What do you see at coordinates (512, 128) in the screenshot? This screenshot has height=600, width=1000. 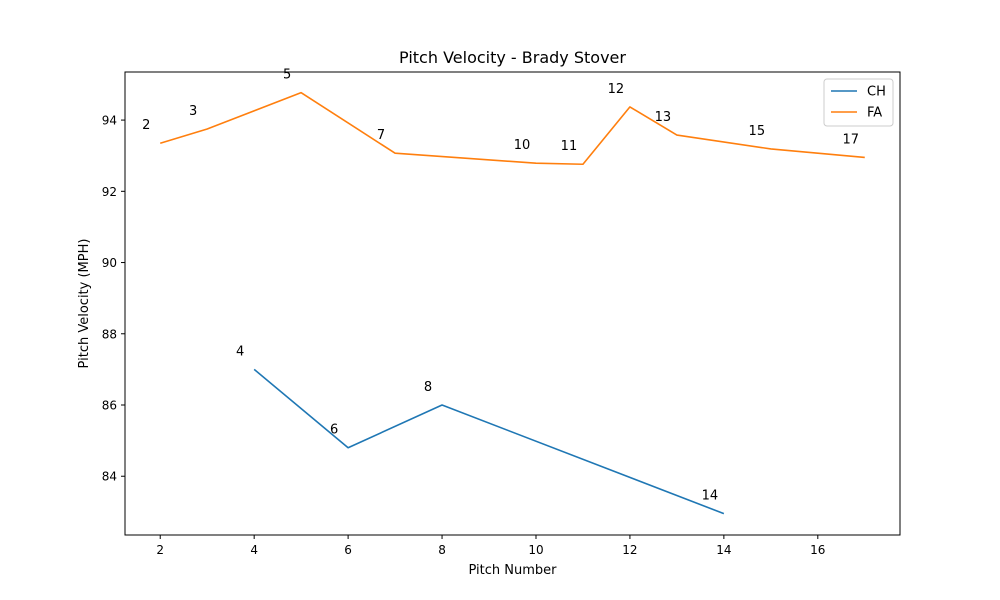 I see `series-line-fa` at bounding box center [512, 128].